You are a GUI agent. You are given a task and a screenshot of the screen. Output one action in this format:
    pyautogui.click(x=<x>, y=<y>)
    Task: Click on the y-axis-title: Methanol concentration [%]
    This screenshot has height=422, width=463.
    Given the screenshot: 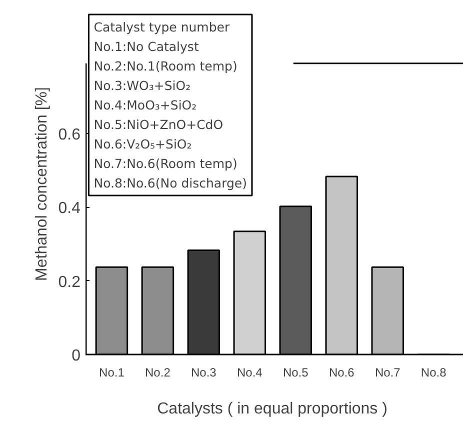 What is the action you would take?
    pyautogui.click(x=41, y=184)
    